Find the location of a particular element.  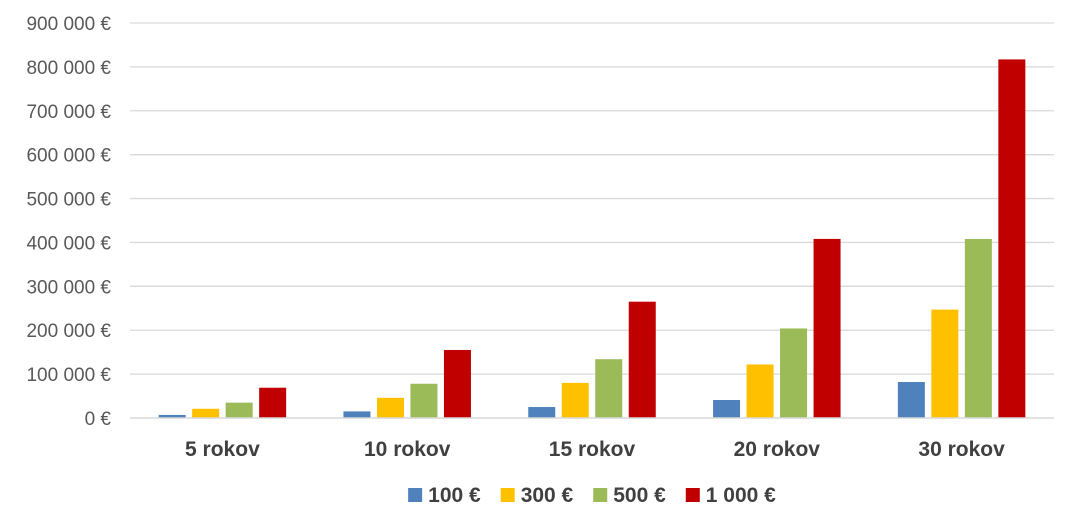

y-tick-label: 400 000 € is located at coordinates (68, 243).